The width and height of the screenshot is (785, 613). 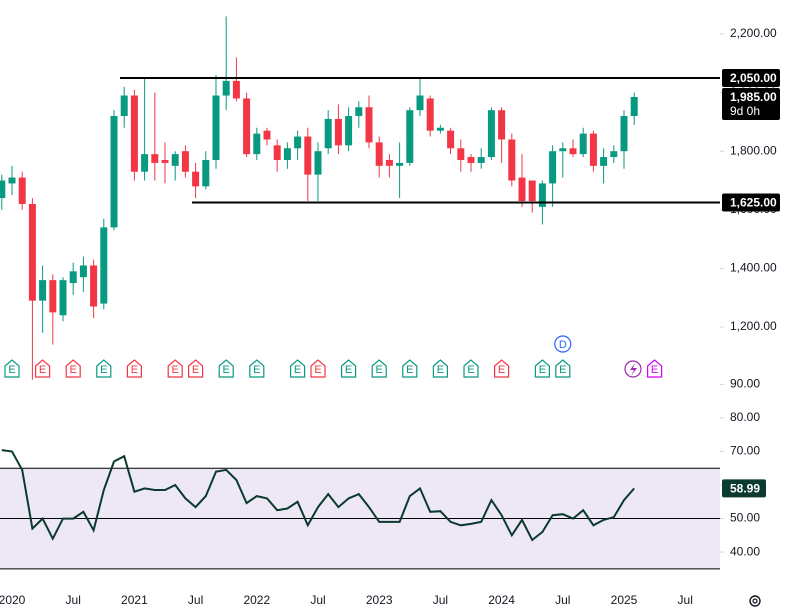 I want to click on settings-icon, so click(x=755, y=601).